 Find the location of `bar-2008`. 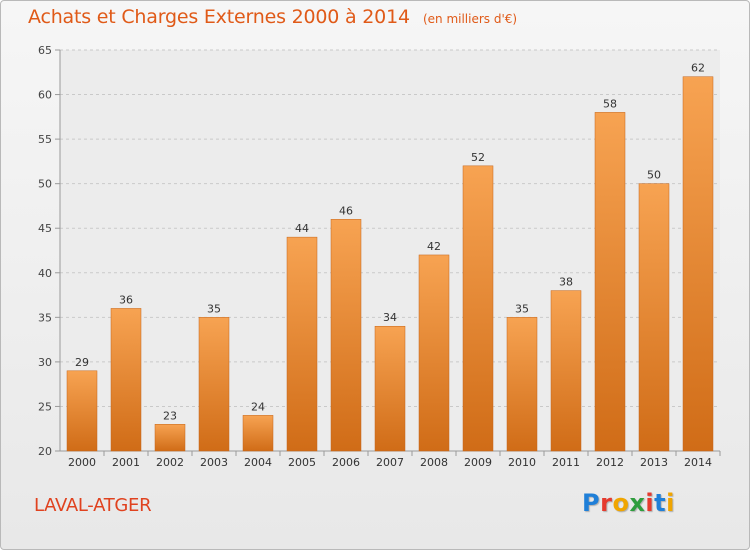

bar-2008 is located at coordinates (434, 353).